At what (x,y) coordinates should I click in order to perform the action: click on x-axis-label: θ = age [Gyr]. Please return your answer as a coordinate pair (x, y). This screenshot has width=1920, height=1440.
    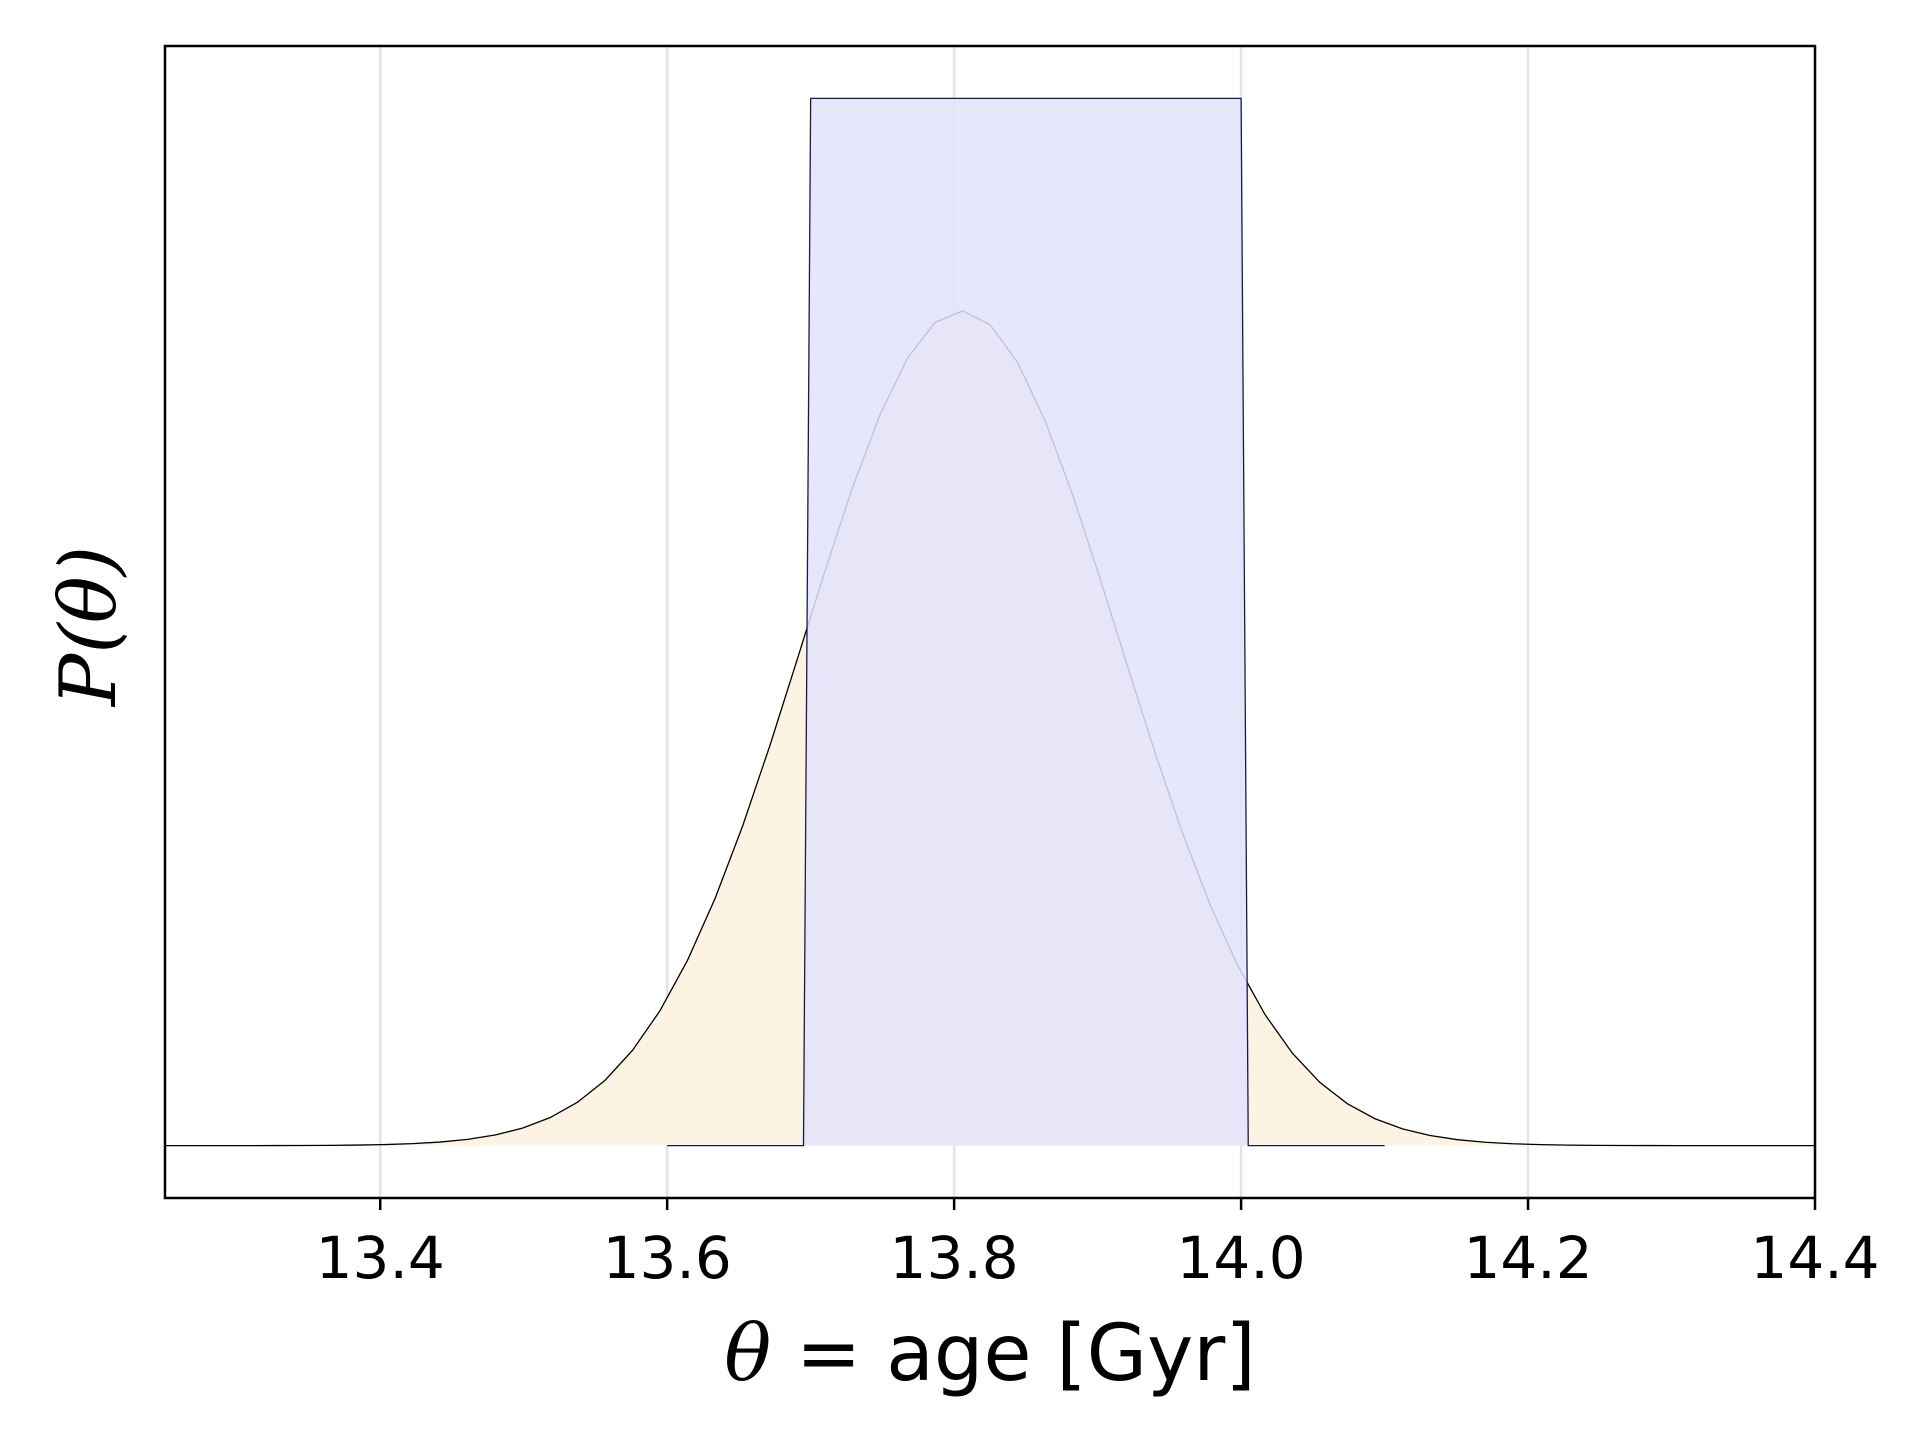
    Looking at the image, I should click on (990, 1354).